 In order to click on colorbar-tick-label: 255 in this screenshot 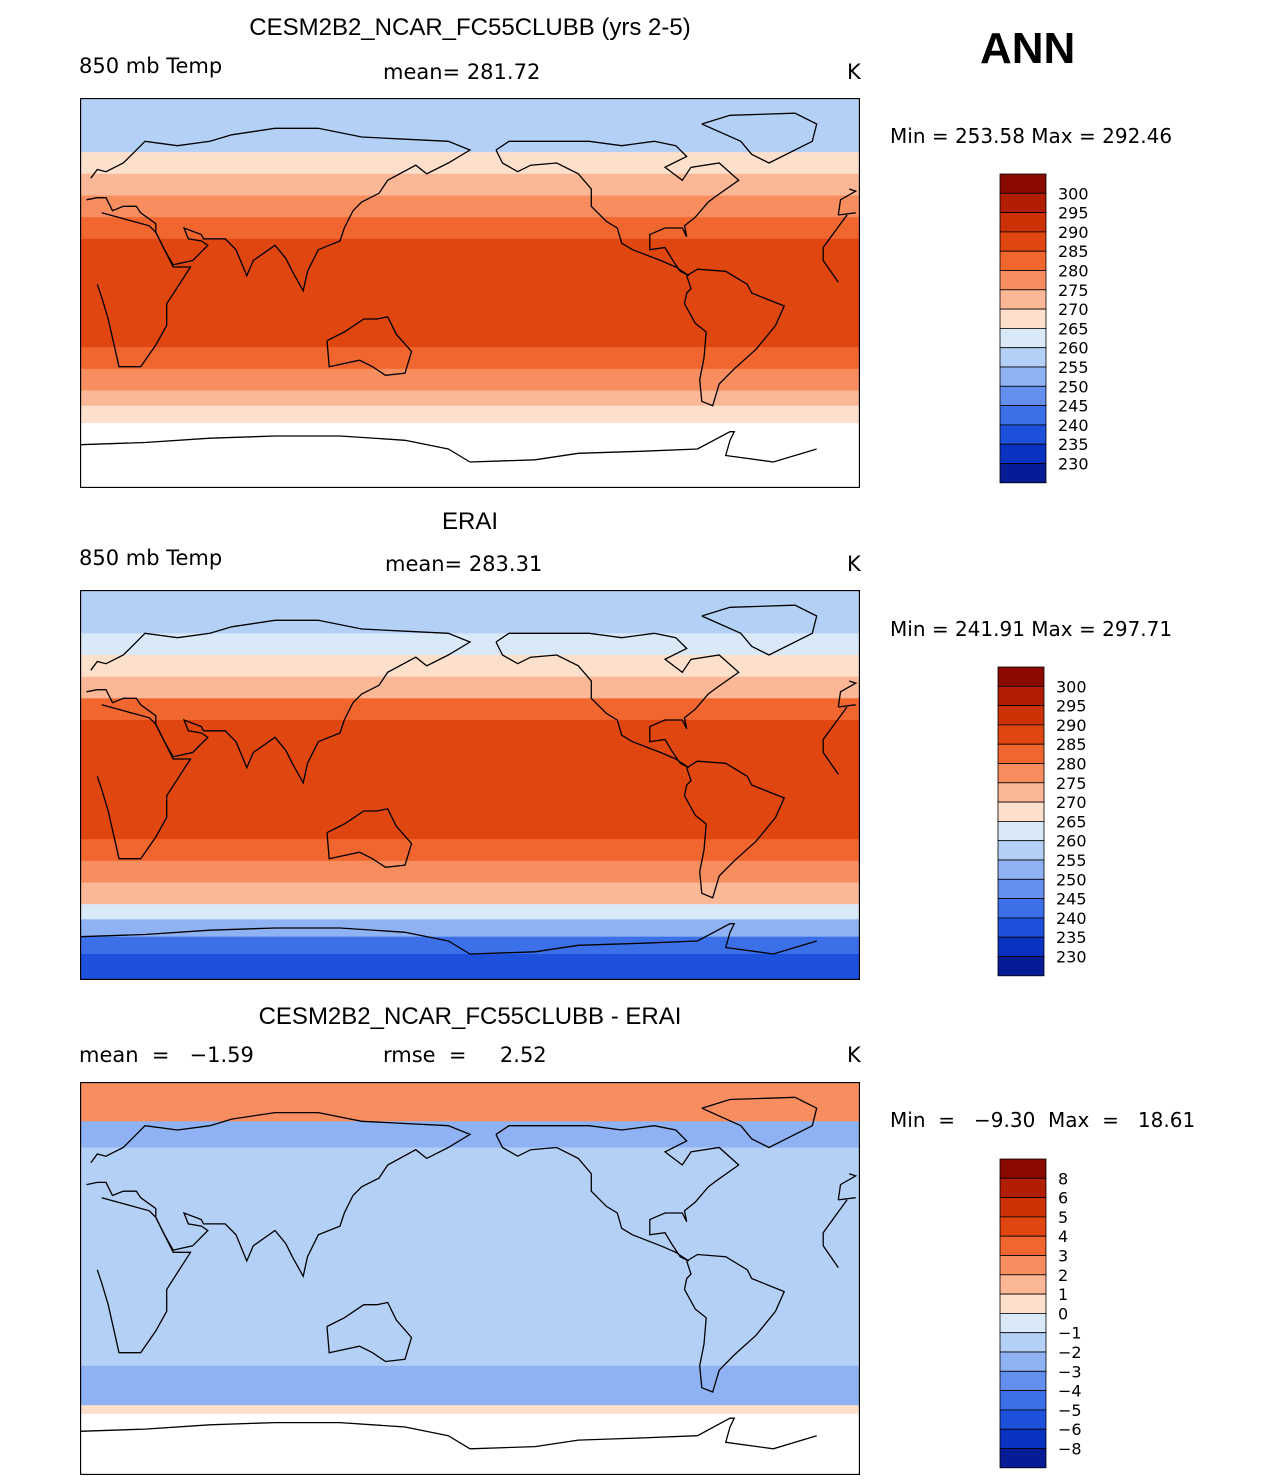, I will do `click(1073, 367)`.